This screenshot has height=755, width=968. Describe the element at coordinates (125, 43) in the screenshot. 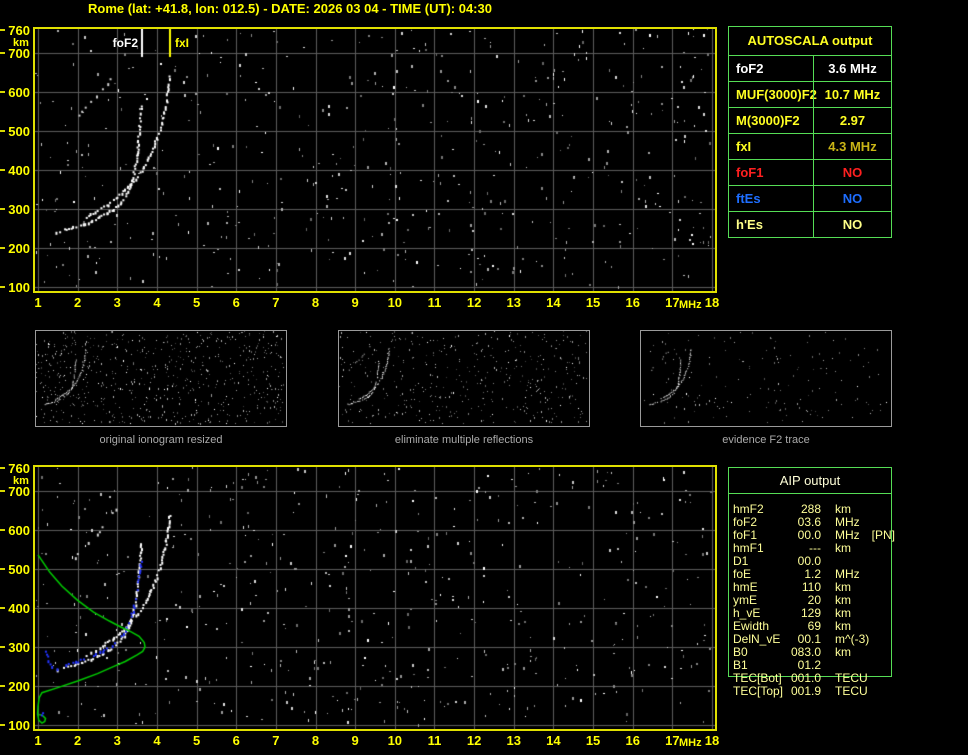

I see `foF2-marker-label: foF2` at that location.